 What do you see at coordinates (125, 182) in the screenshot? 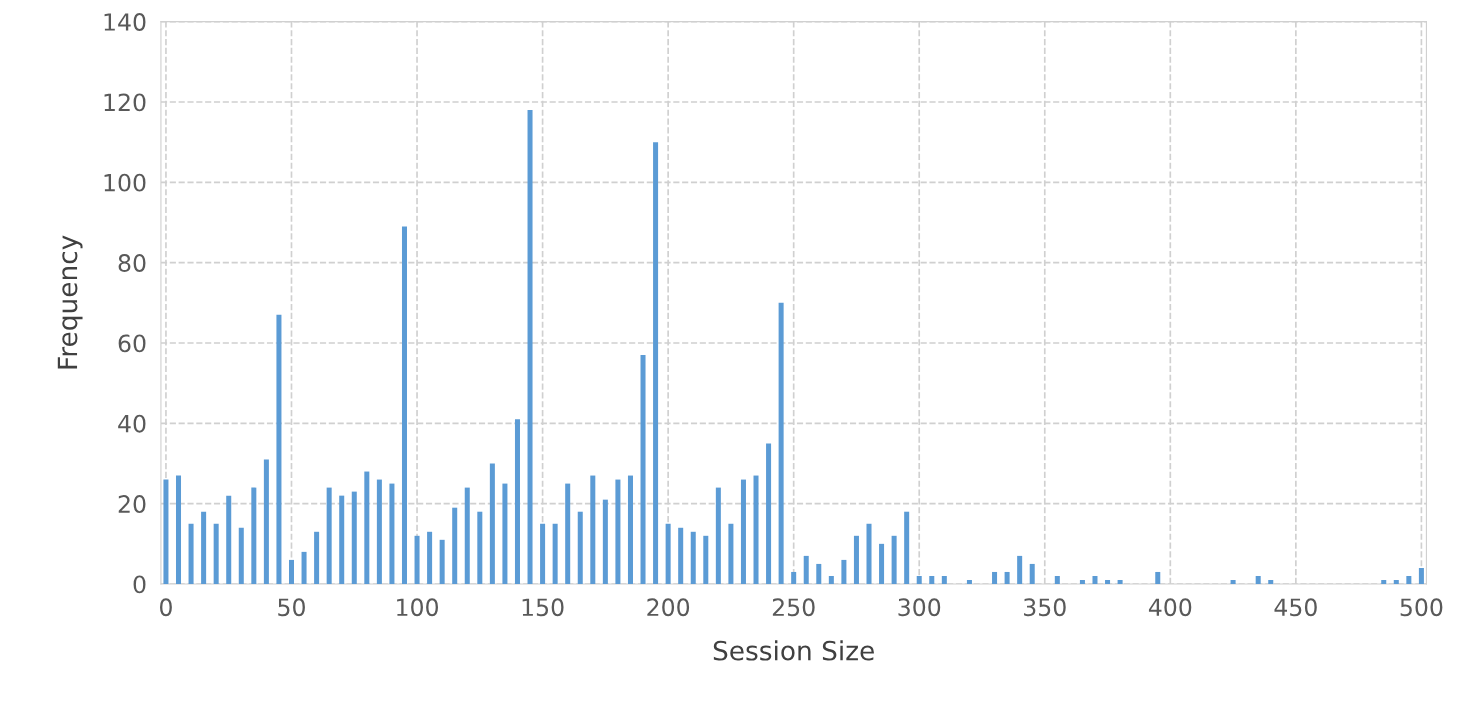
I see `y-tick-label: 100` at bounding box center [125, 182].